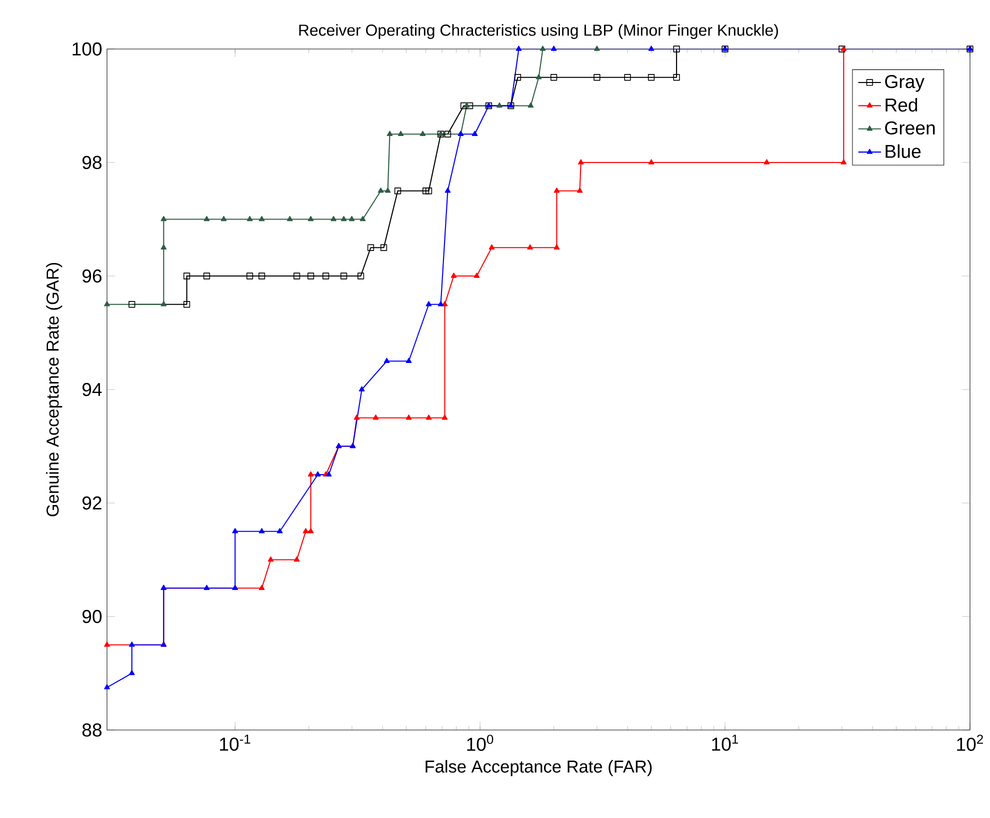 This screenshot has height=818, width=990. What do you see at coordinates (92, 503) in the screenshot?
I see `y-tick-label: 92` at bounding box center [92, 503].